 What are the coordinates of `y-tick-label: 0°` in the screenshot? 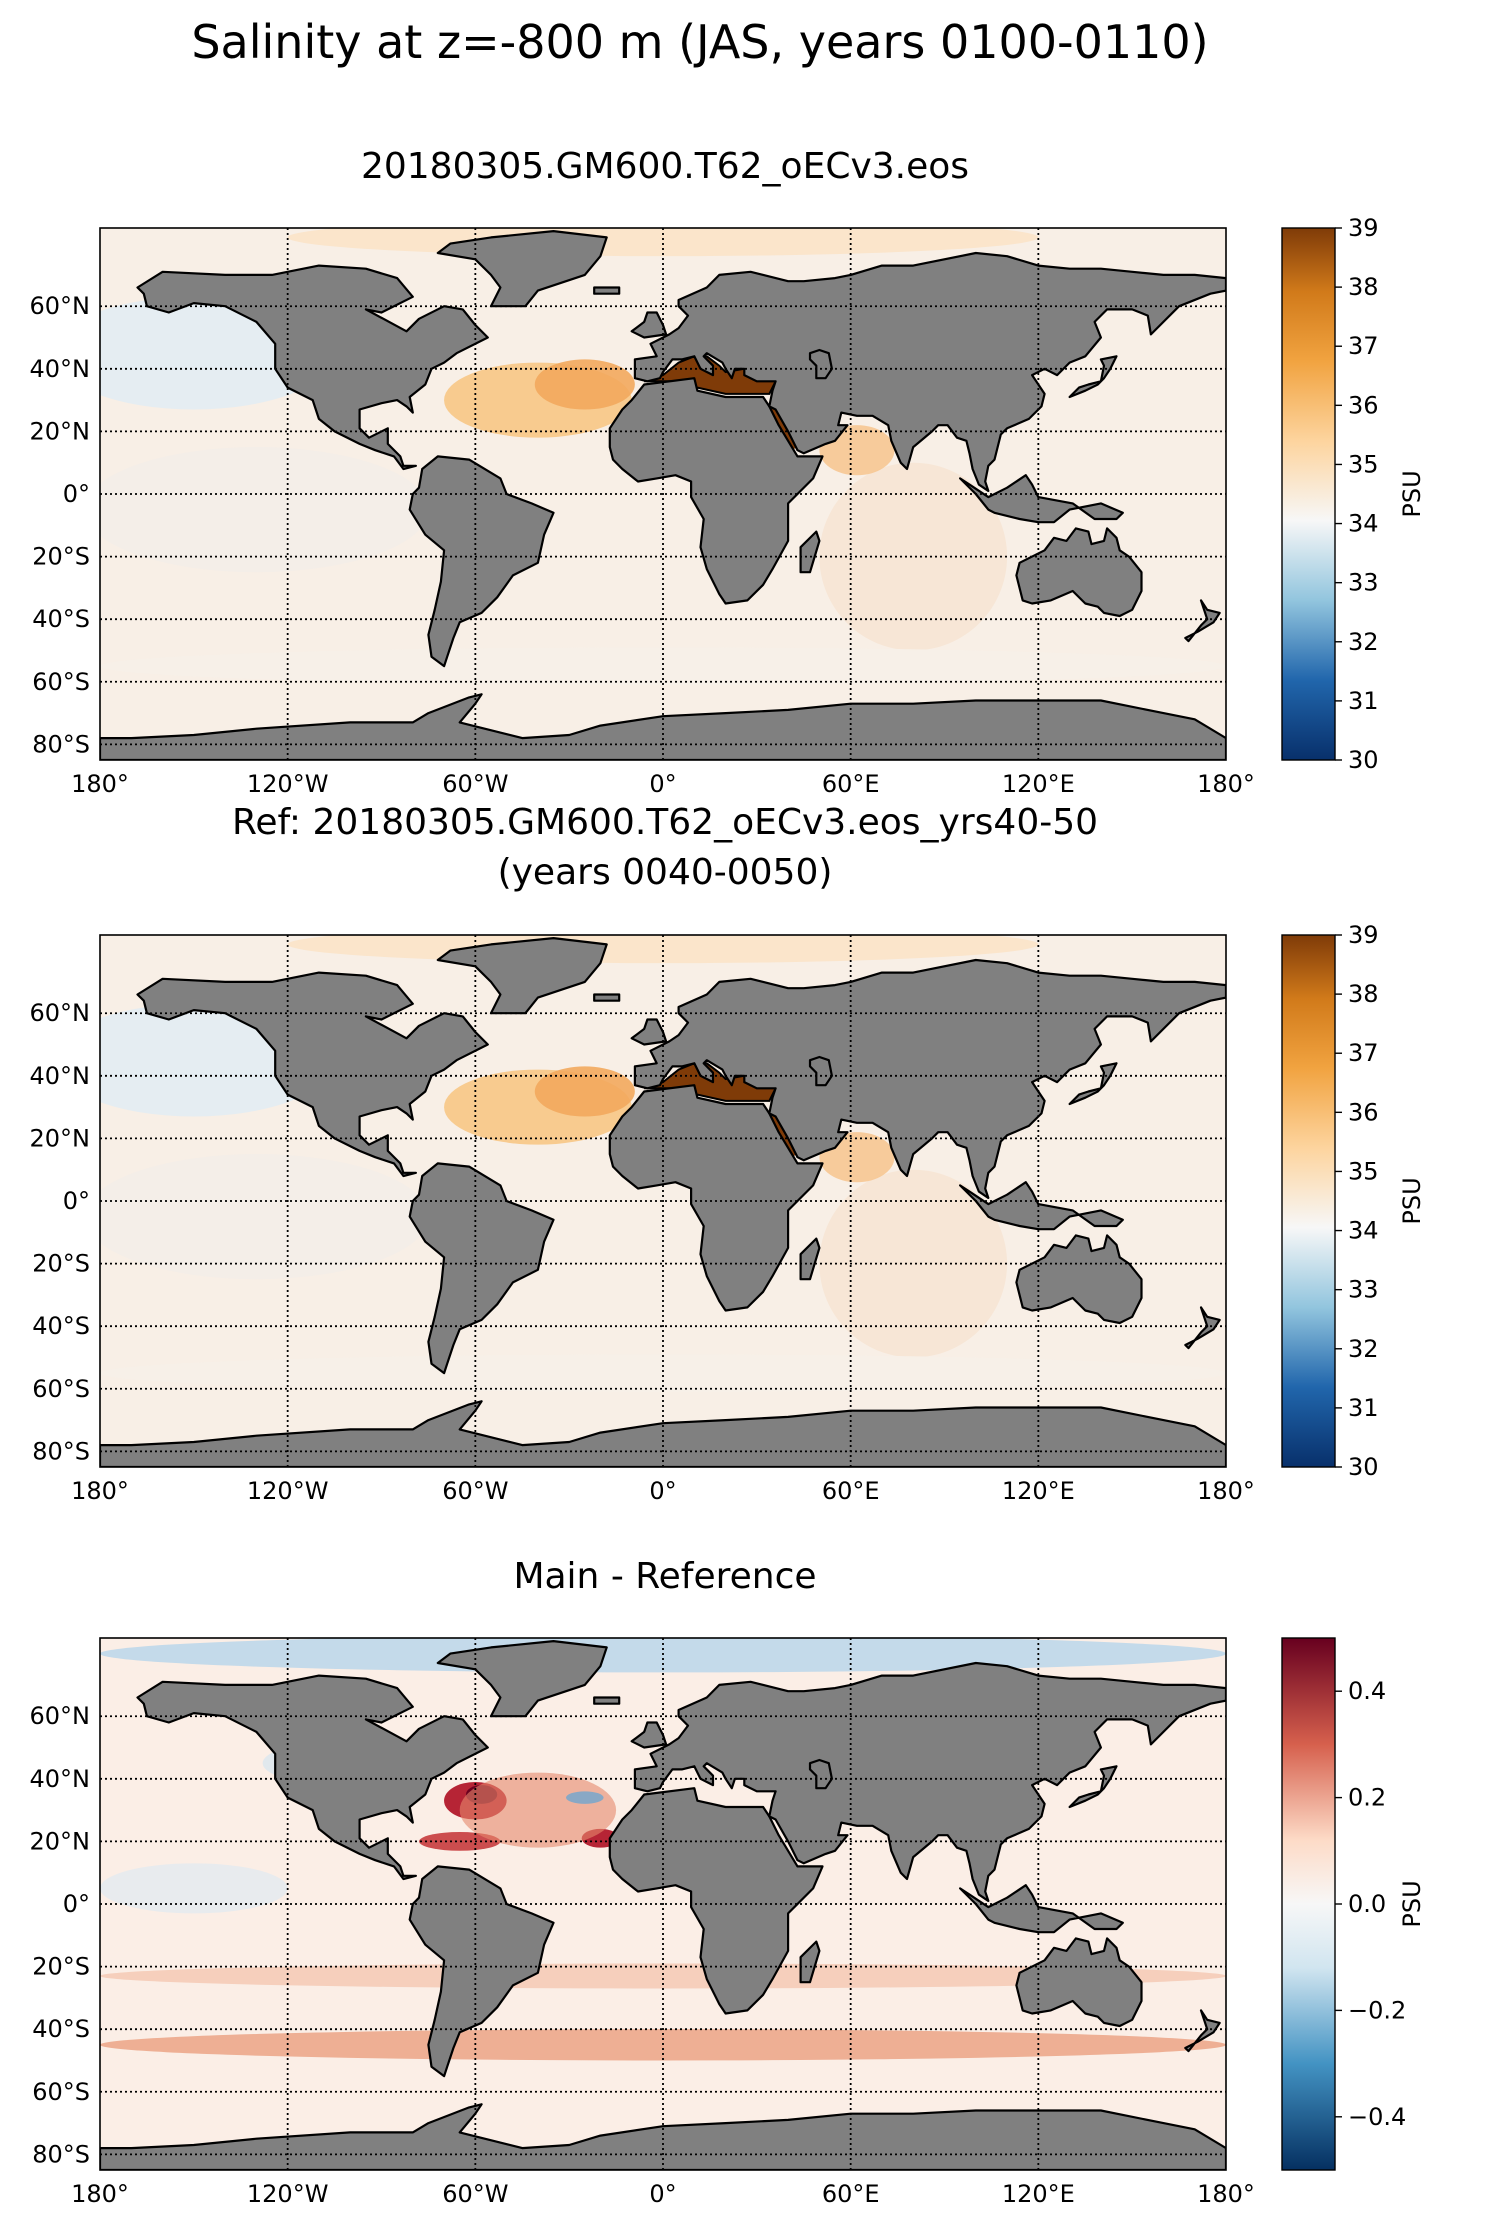 It's located at (76, 1904).